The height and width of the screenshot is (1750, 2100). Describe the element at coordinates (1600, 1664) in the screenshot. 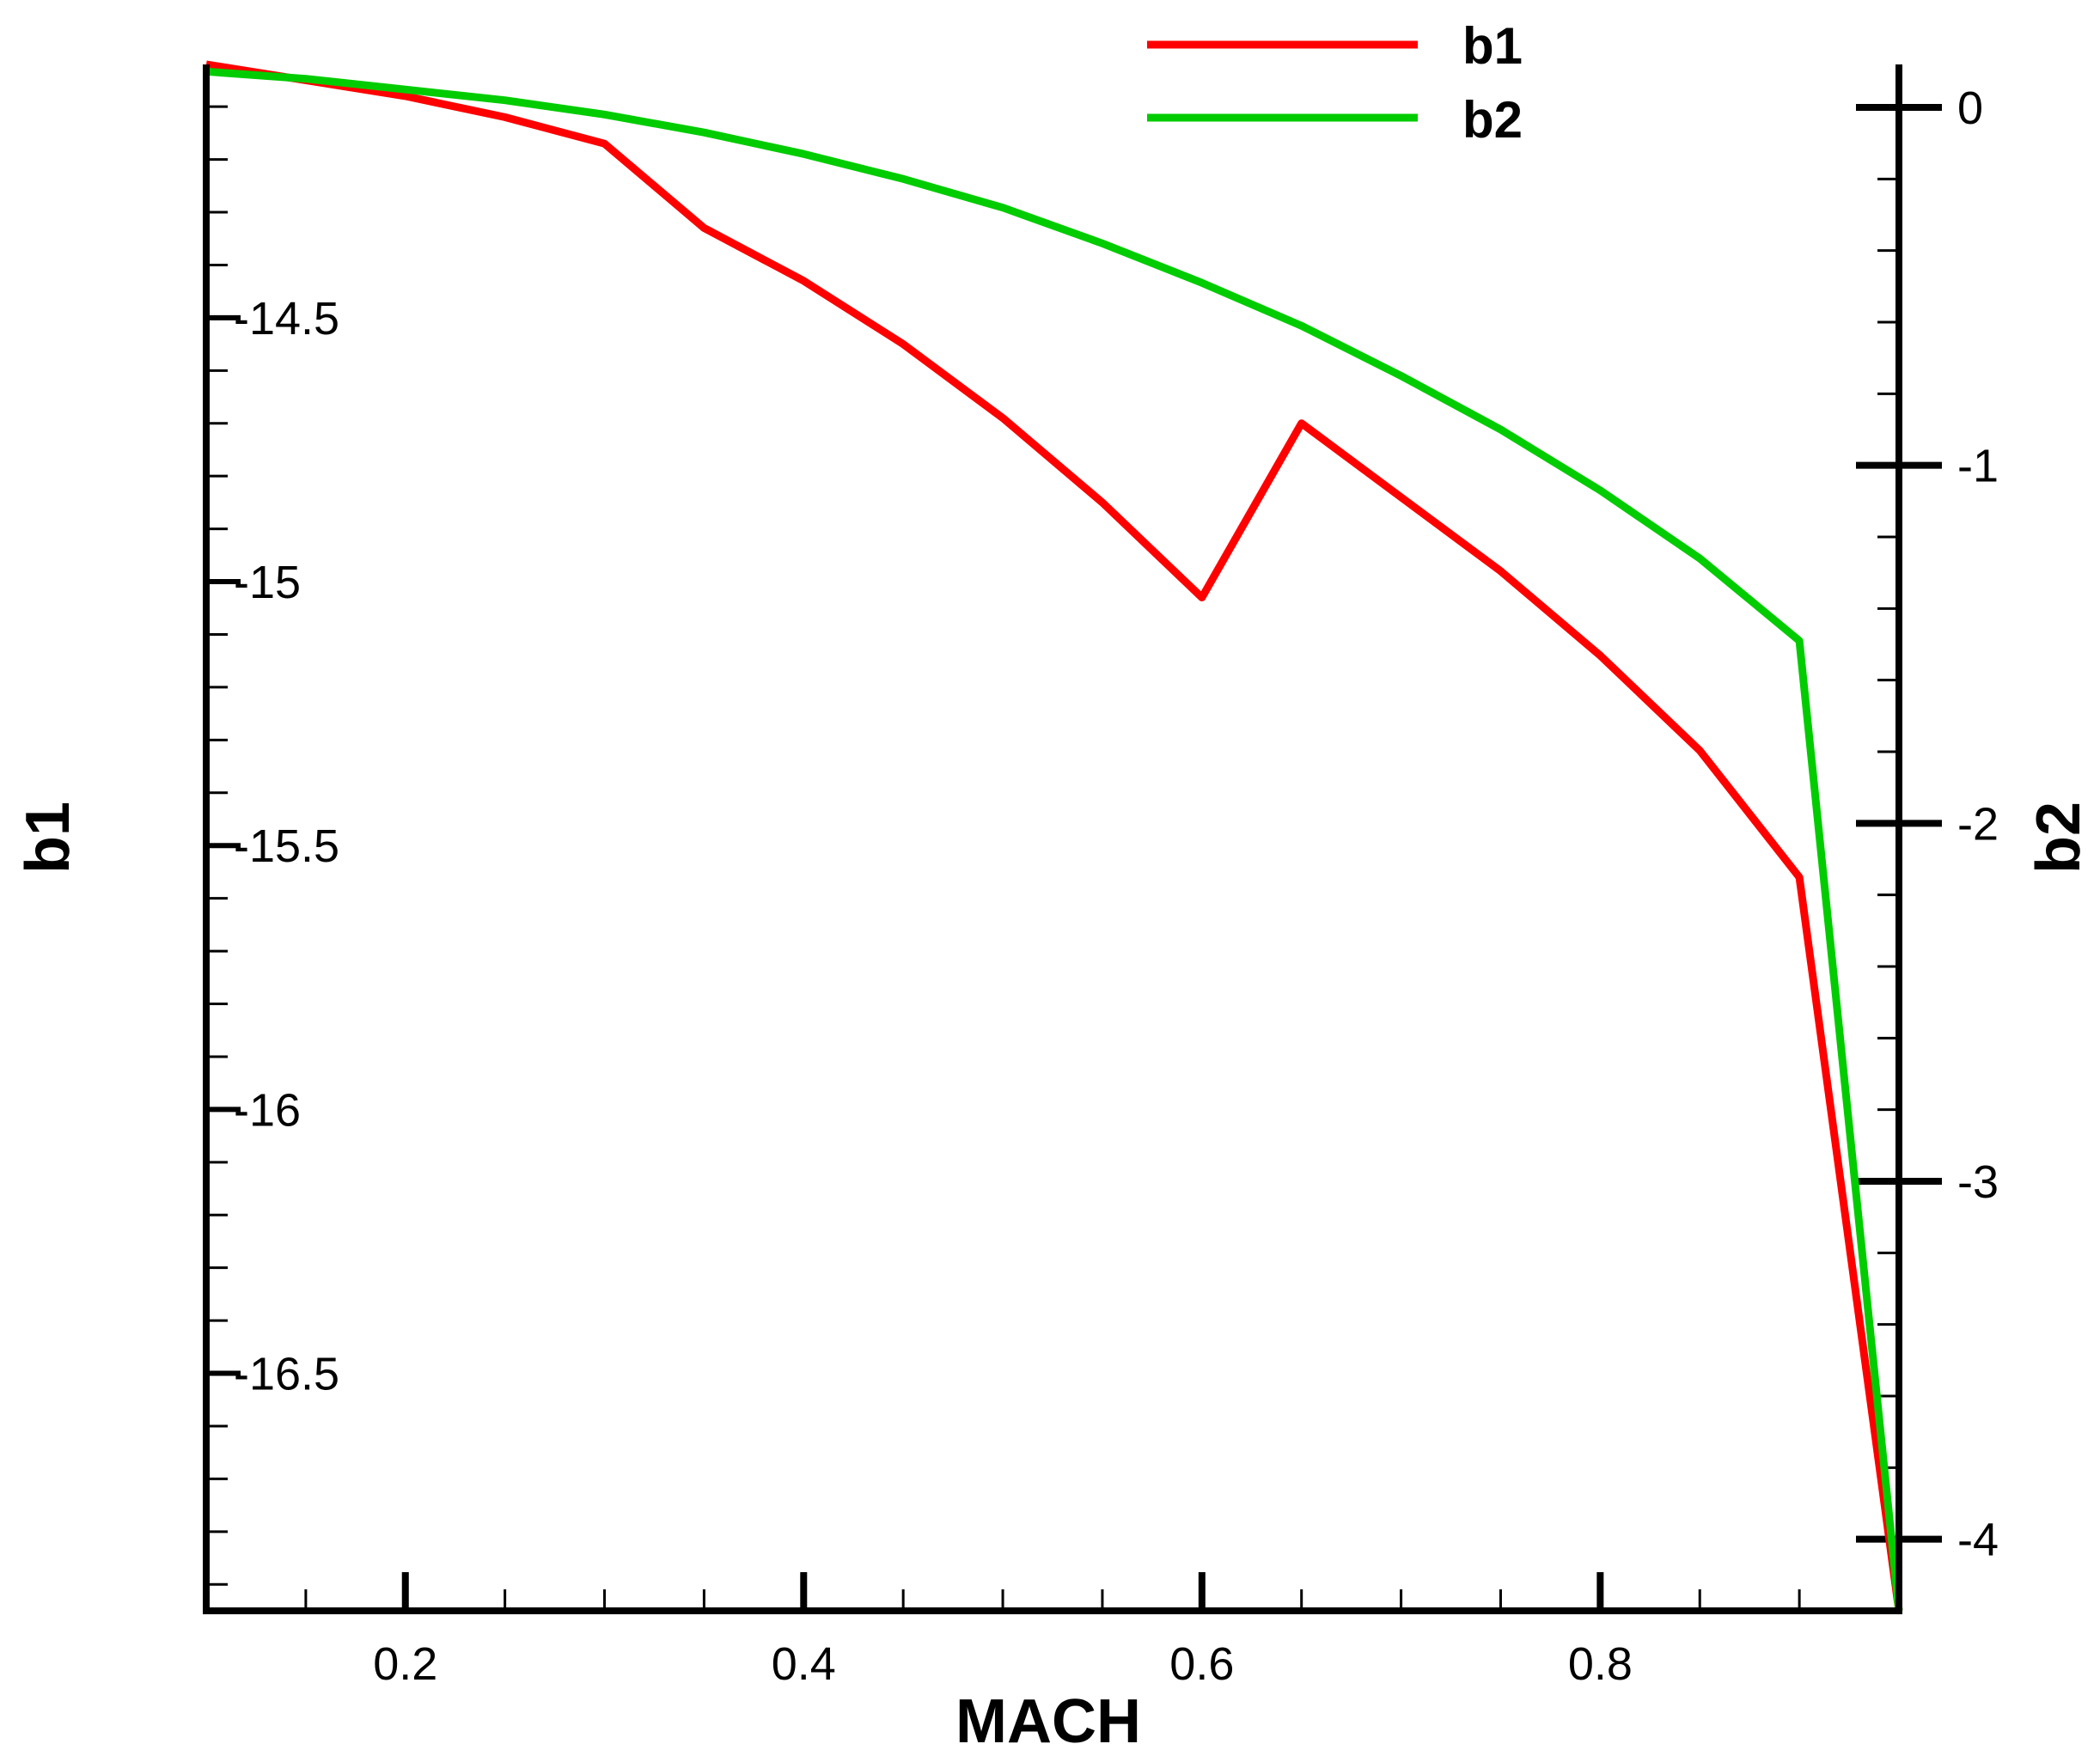

I see `x-tick-label: 0.8` at that location.